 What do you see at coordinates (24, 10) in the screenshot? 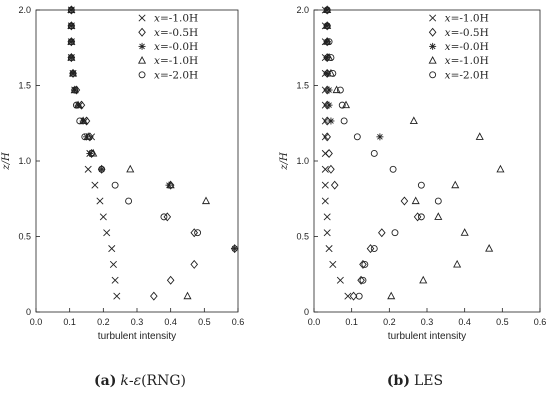
I see `y-tick-label: 2.0` at bounding box center [24, 10].